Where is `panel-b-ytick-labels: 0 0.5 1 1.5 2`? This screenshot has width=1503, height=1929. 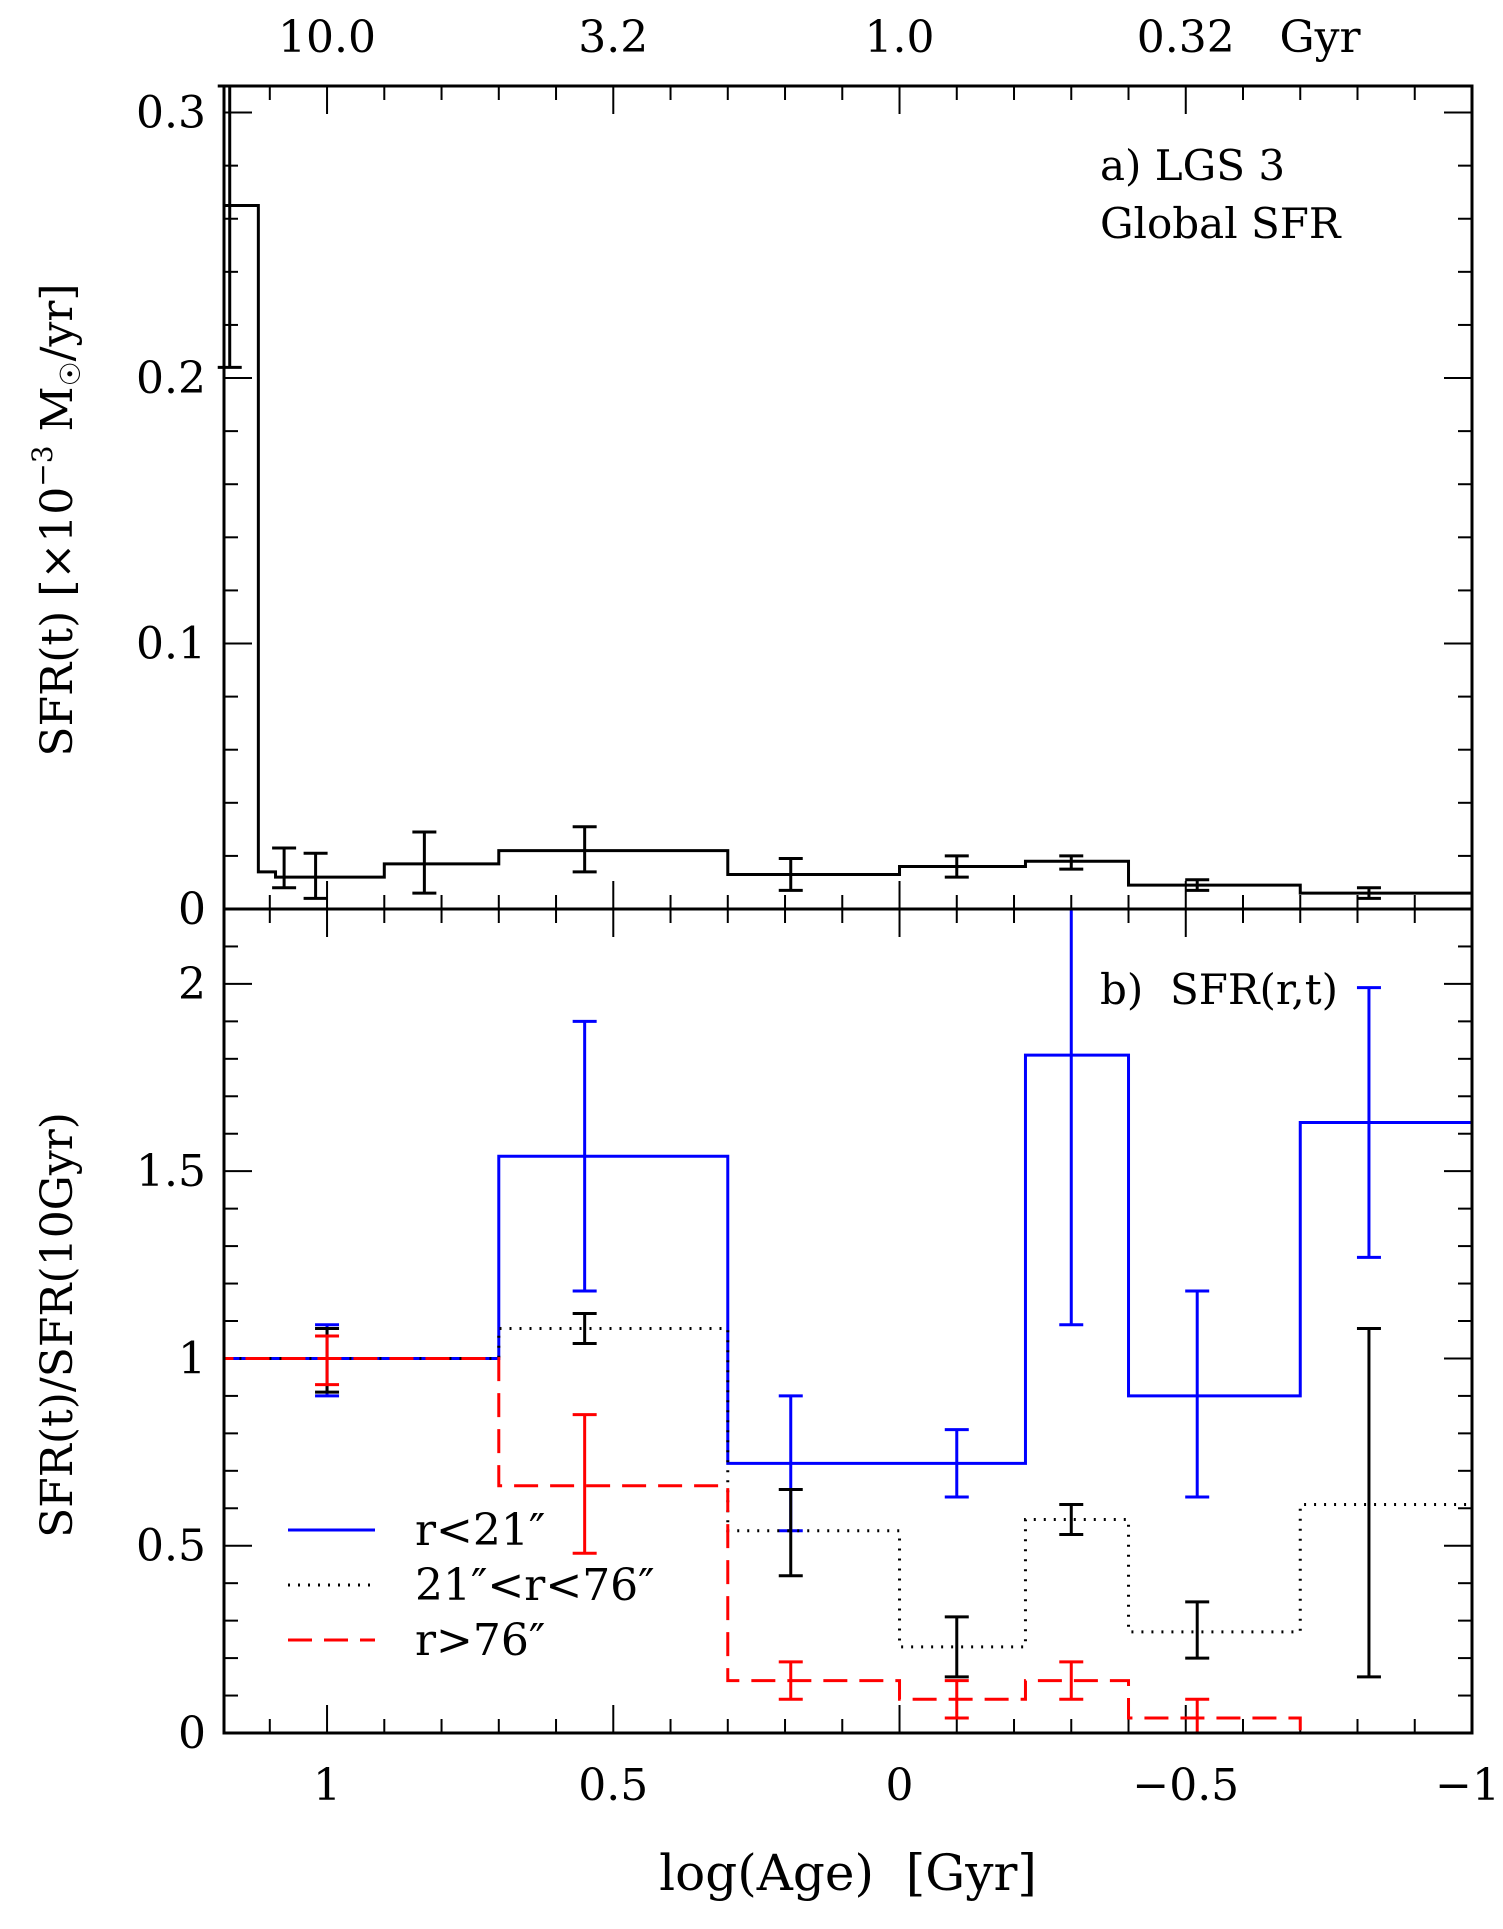
panel-b-ytick-labels: 0 0.5 1 1.5 2 is located at coordinates (171, 1359).